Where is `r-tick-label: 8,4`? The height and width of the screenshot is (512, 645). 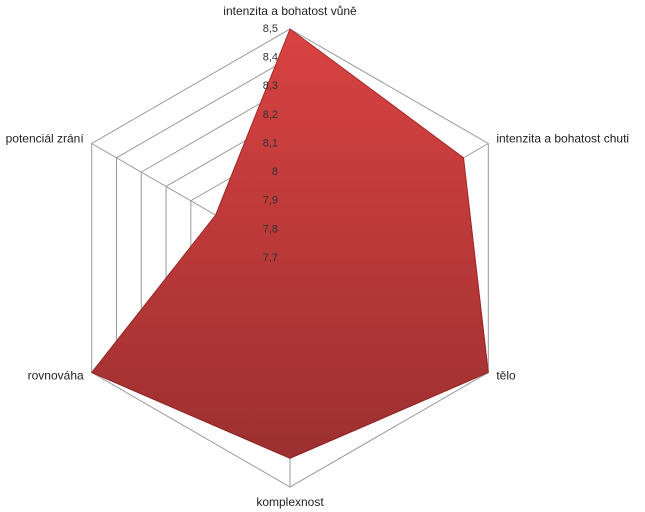
r-tick-label: 8,4 is located at coordinates (270, 58).